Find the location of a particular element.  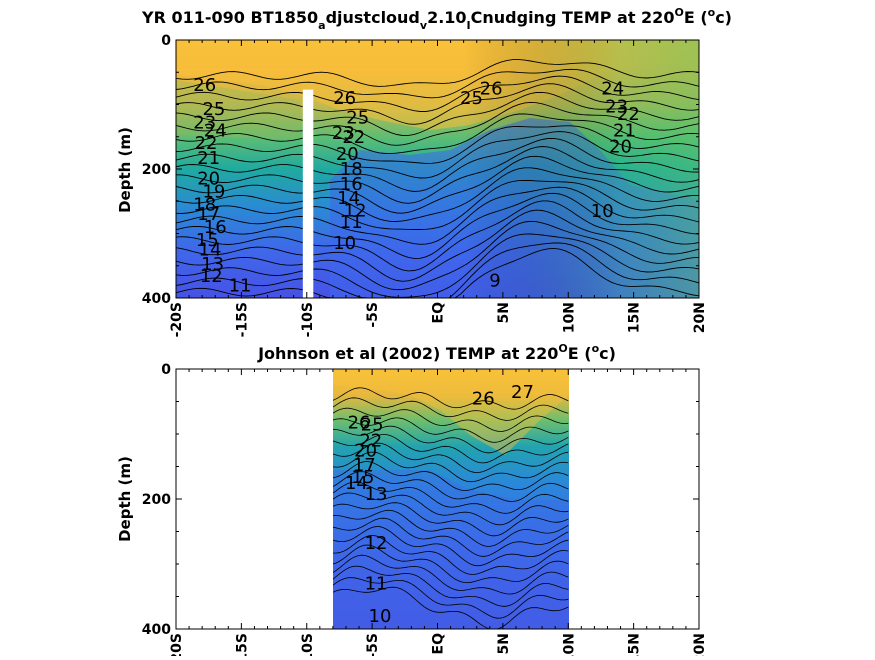

contour-label: 12 is located at coordinates (211, 276).